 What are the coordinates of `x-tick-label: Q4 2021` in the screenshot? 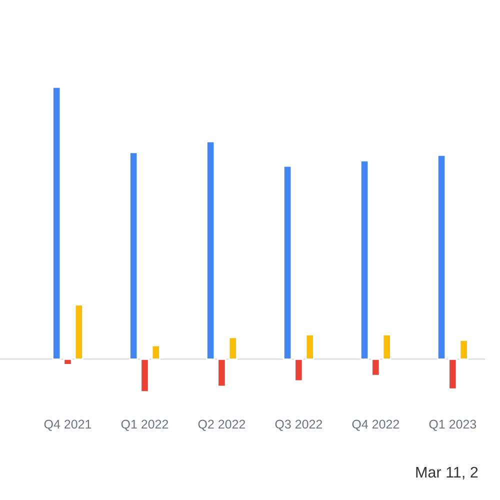 It's located at (68, 425).